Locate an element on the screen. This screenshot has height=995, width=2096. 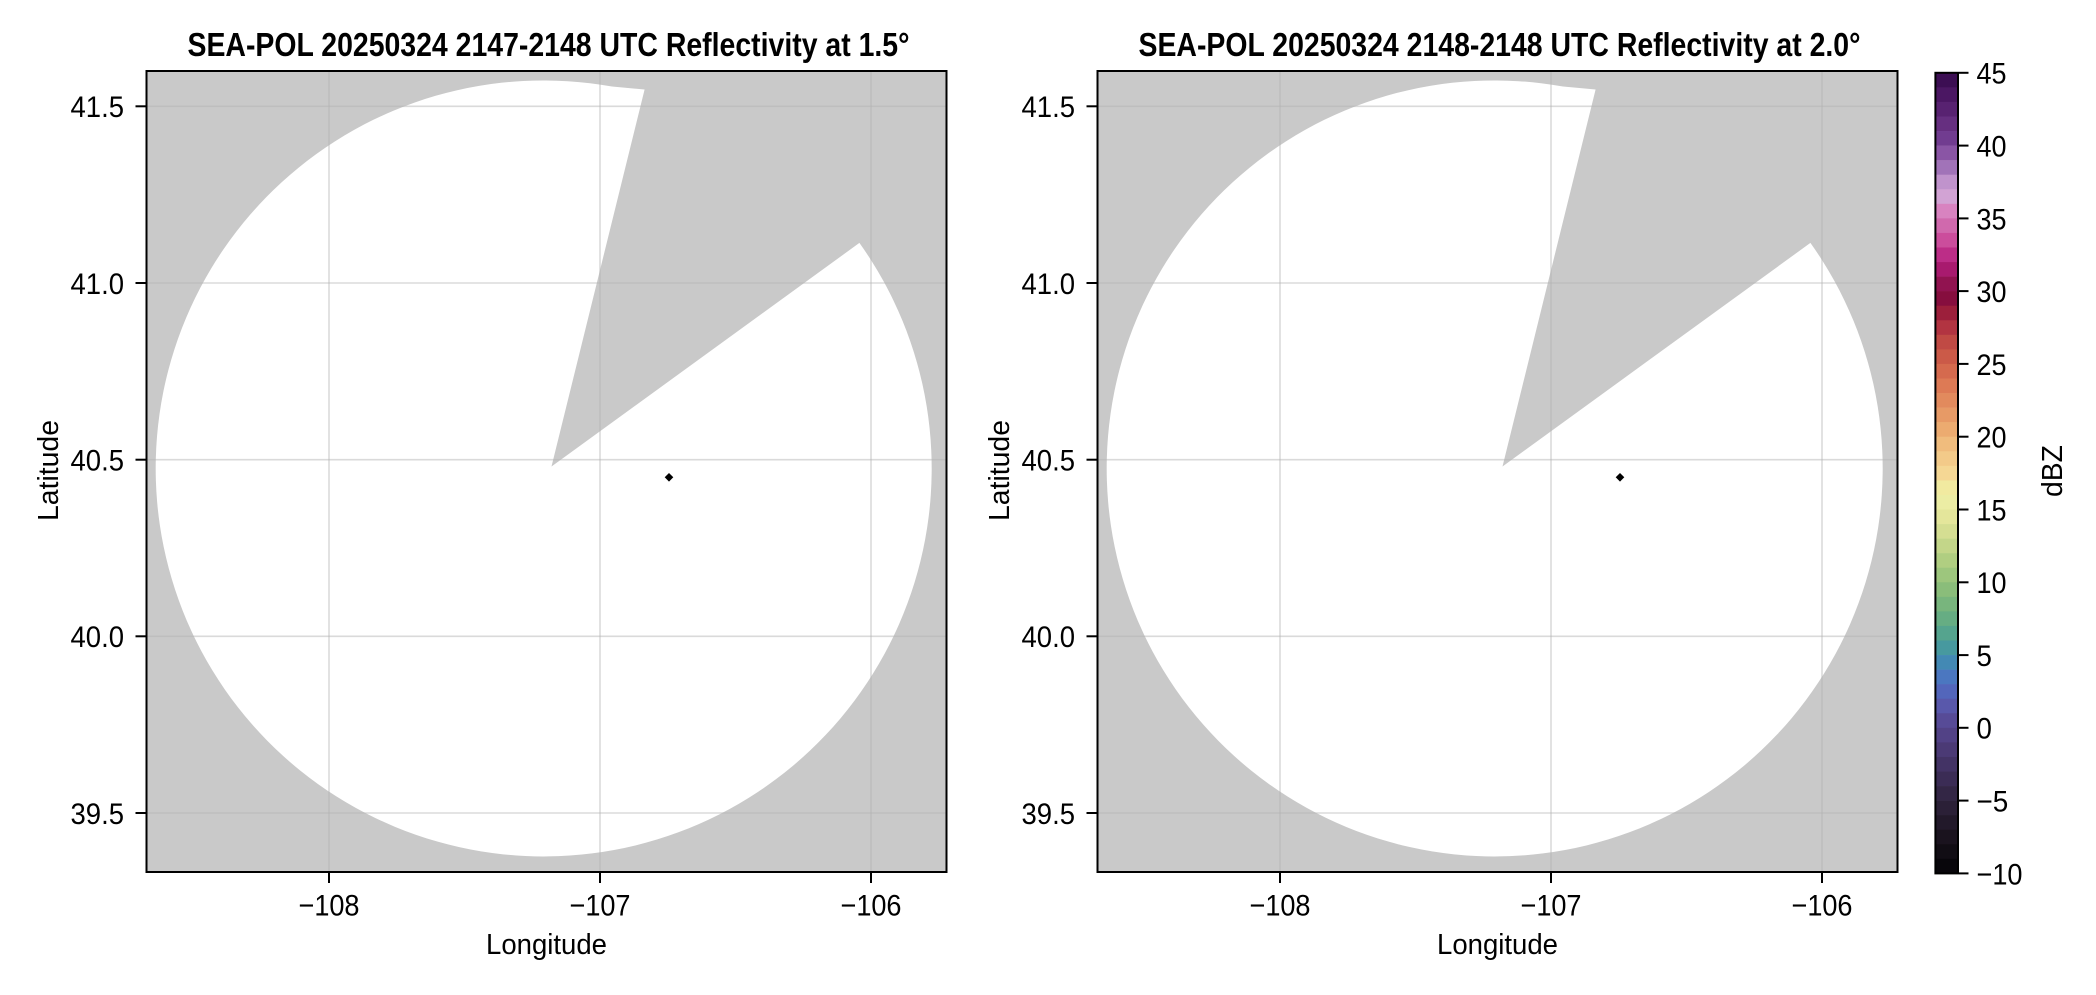
svg-text: 15 is located at coordinates (1992, 510).